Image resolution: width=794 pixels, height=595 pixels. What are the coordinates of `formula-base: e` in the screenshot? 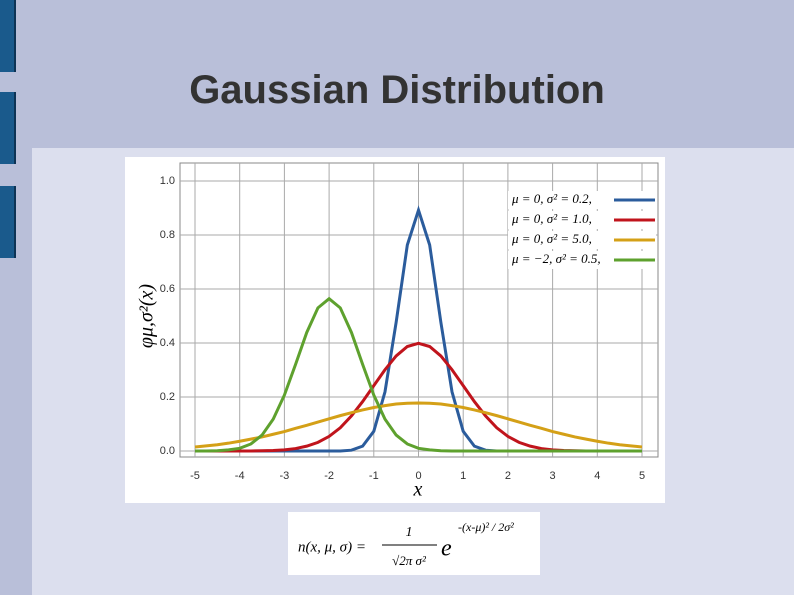 It's located at (446, 549).